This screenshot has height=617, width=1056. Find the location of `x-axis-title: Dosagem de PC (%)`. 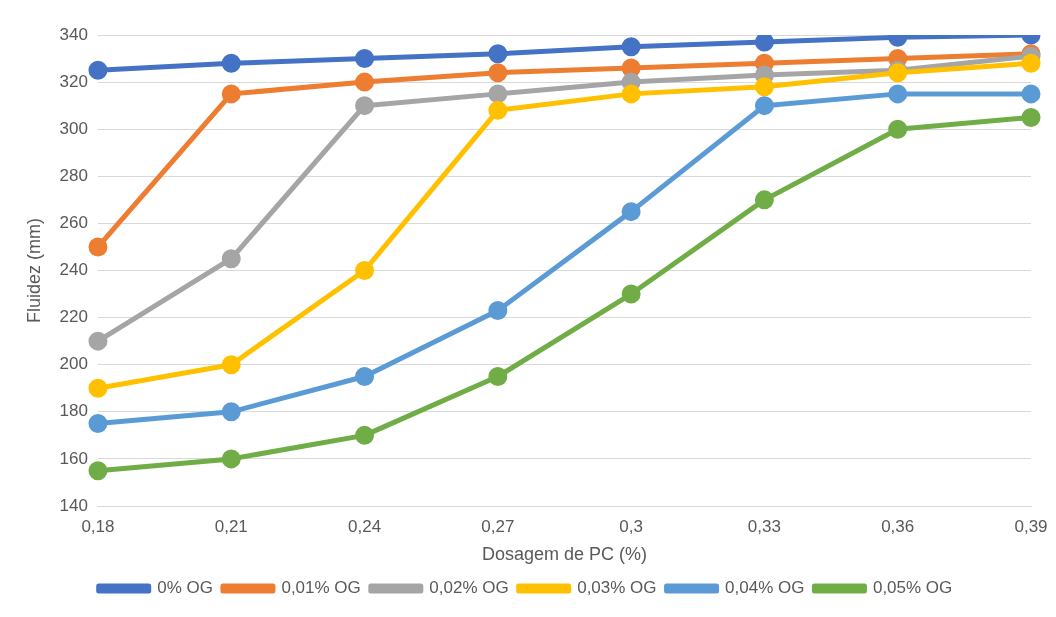

x-axis-title: Dosagem de PC (%) is located at coordinates (564, 554).